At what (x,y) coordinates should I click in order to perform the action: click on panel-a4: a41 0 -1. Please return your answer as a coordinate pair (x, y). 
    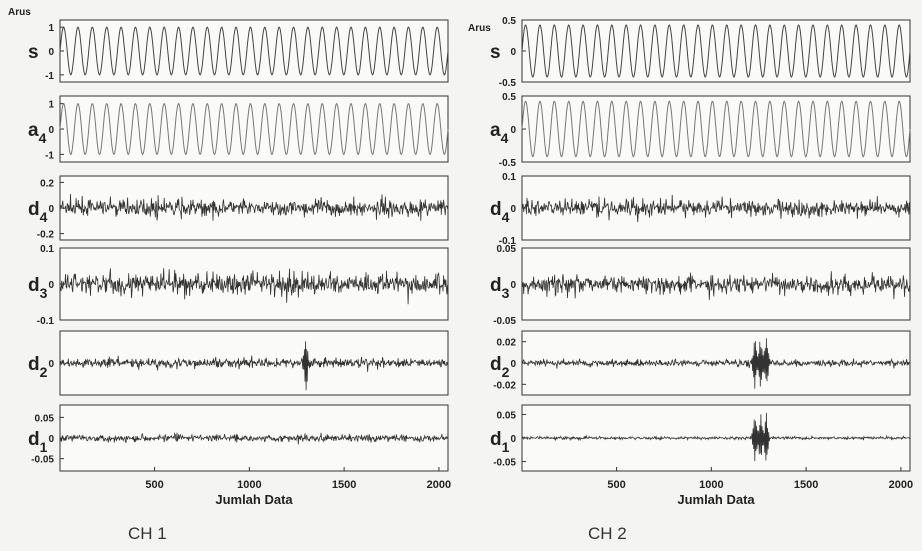
    Looking at the image, I should click on (238, 129).